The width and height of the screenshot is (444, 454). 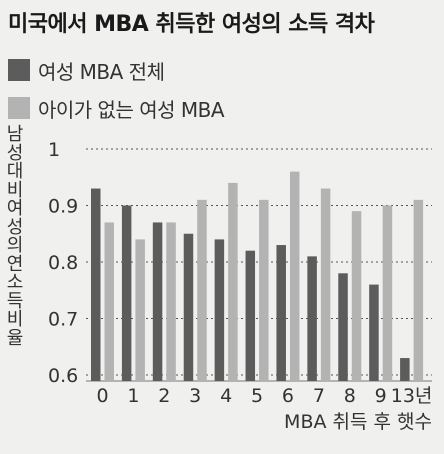 What do you see at coordinates (133, 396) in the screenshot?
I see `x-tick-label: 1` at bounding box center [133, 396].